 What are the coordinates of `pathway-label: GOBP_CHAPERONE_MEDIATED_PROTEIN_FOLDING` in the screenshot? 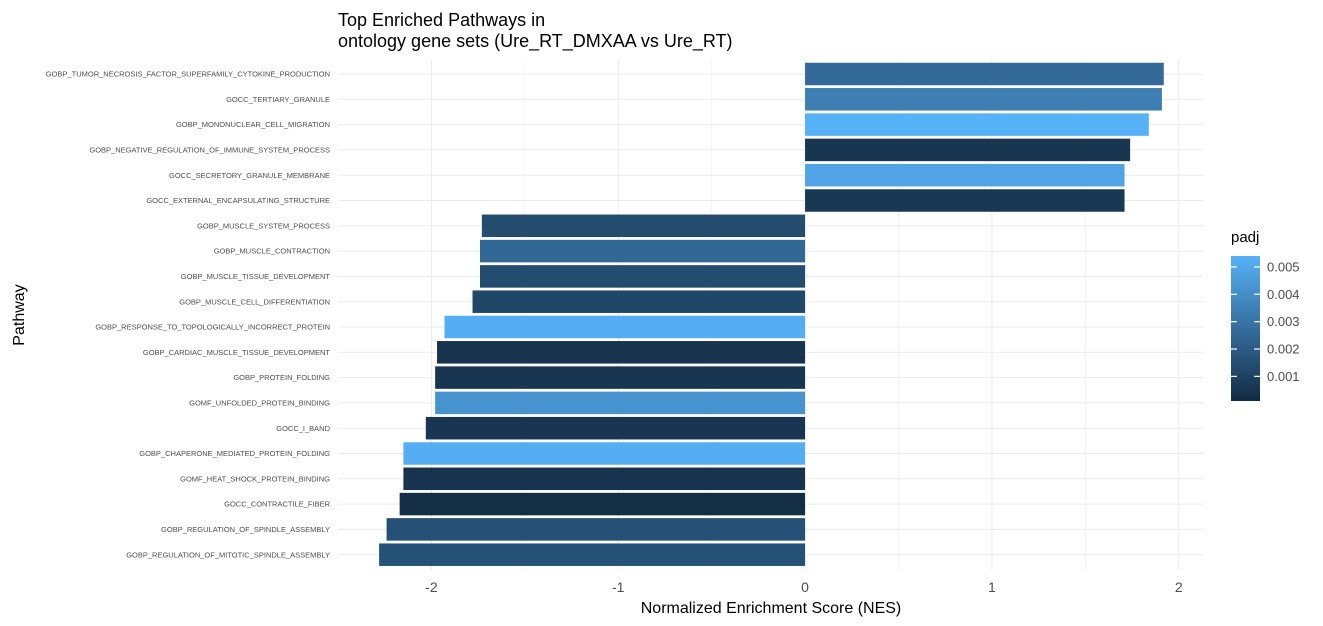 It's located at (234, 453).